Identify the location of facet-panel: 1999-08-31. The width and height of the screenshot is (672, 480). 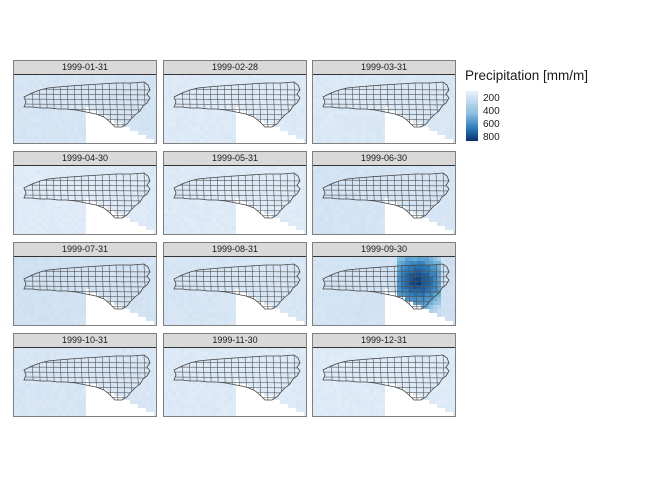
(235, 284).